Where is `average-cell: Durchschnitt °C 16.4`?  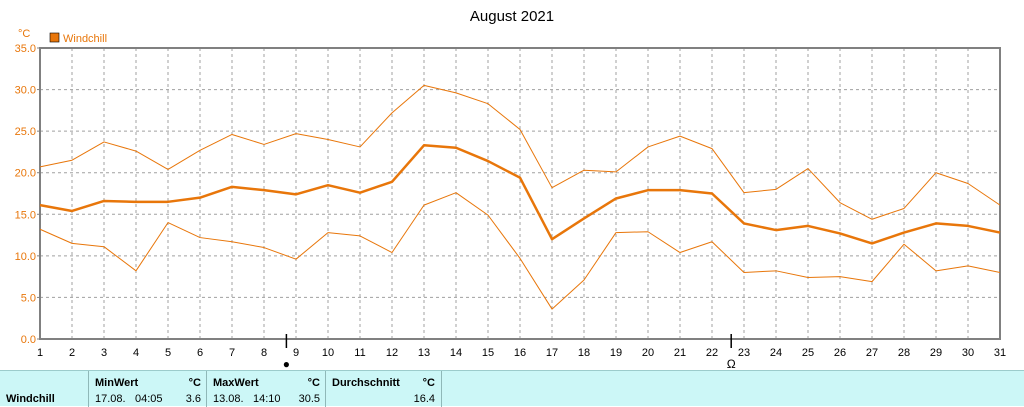
average-cell: Durchschnitt °C 16.4 is located at coordinates (383, 389).